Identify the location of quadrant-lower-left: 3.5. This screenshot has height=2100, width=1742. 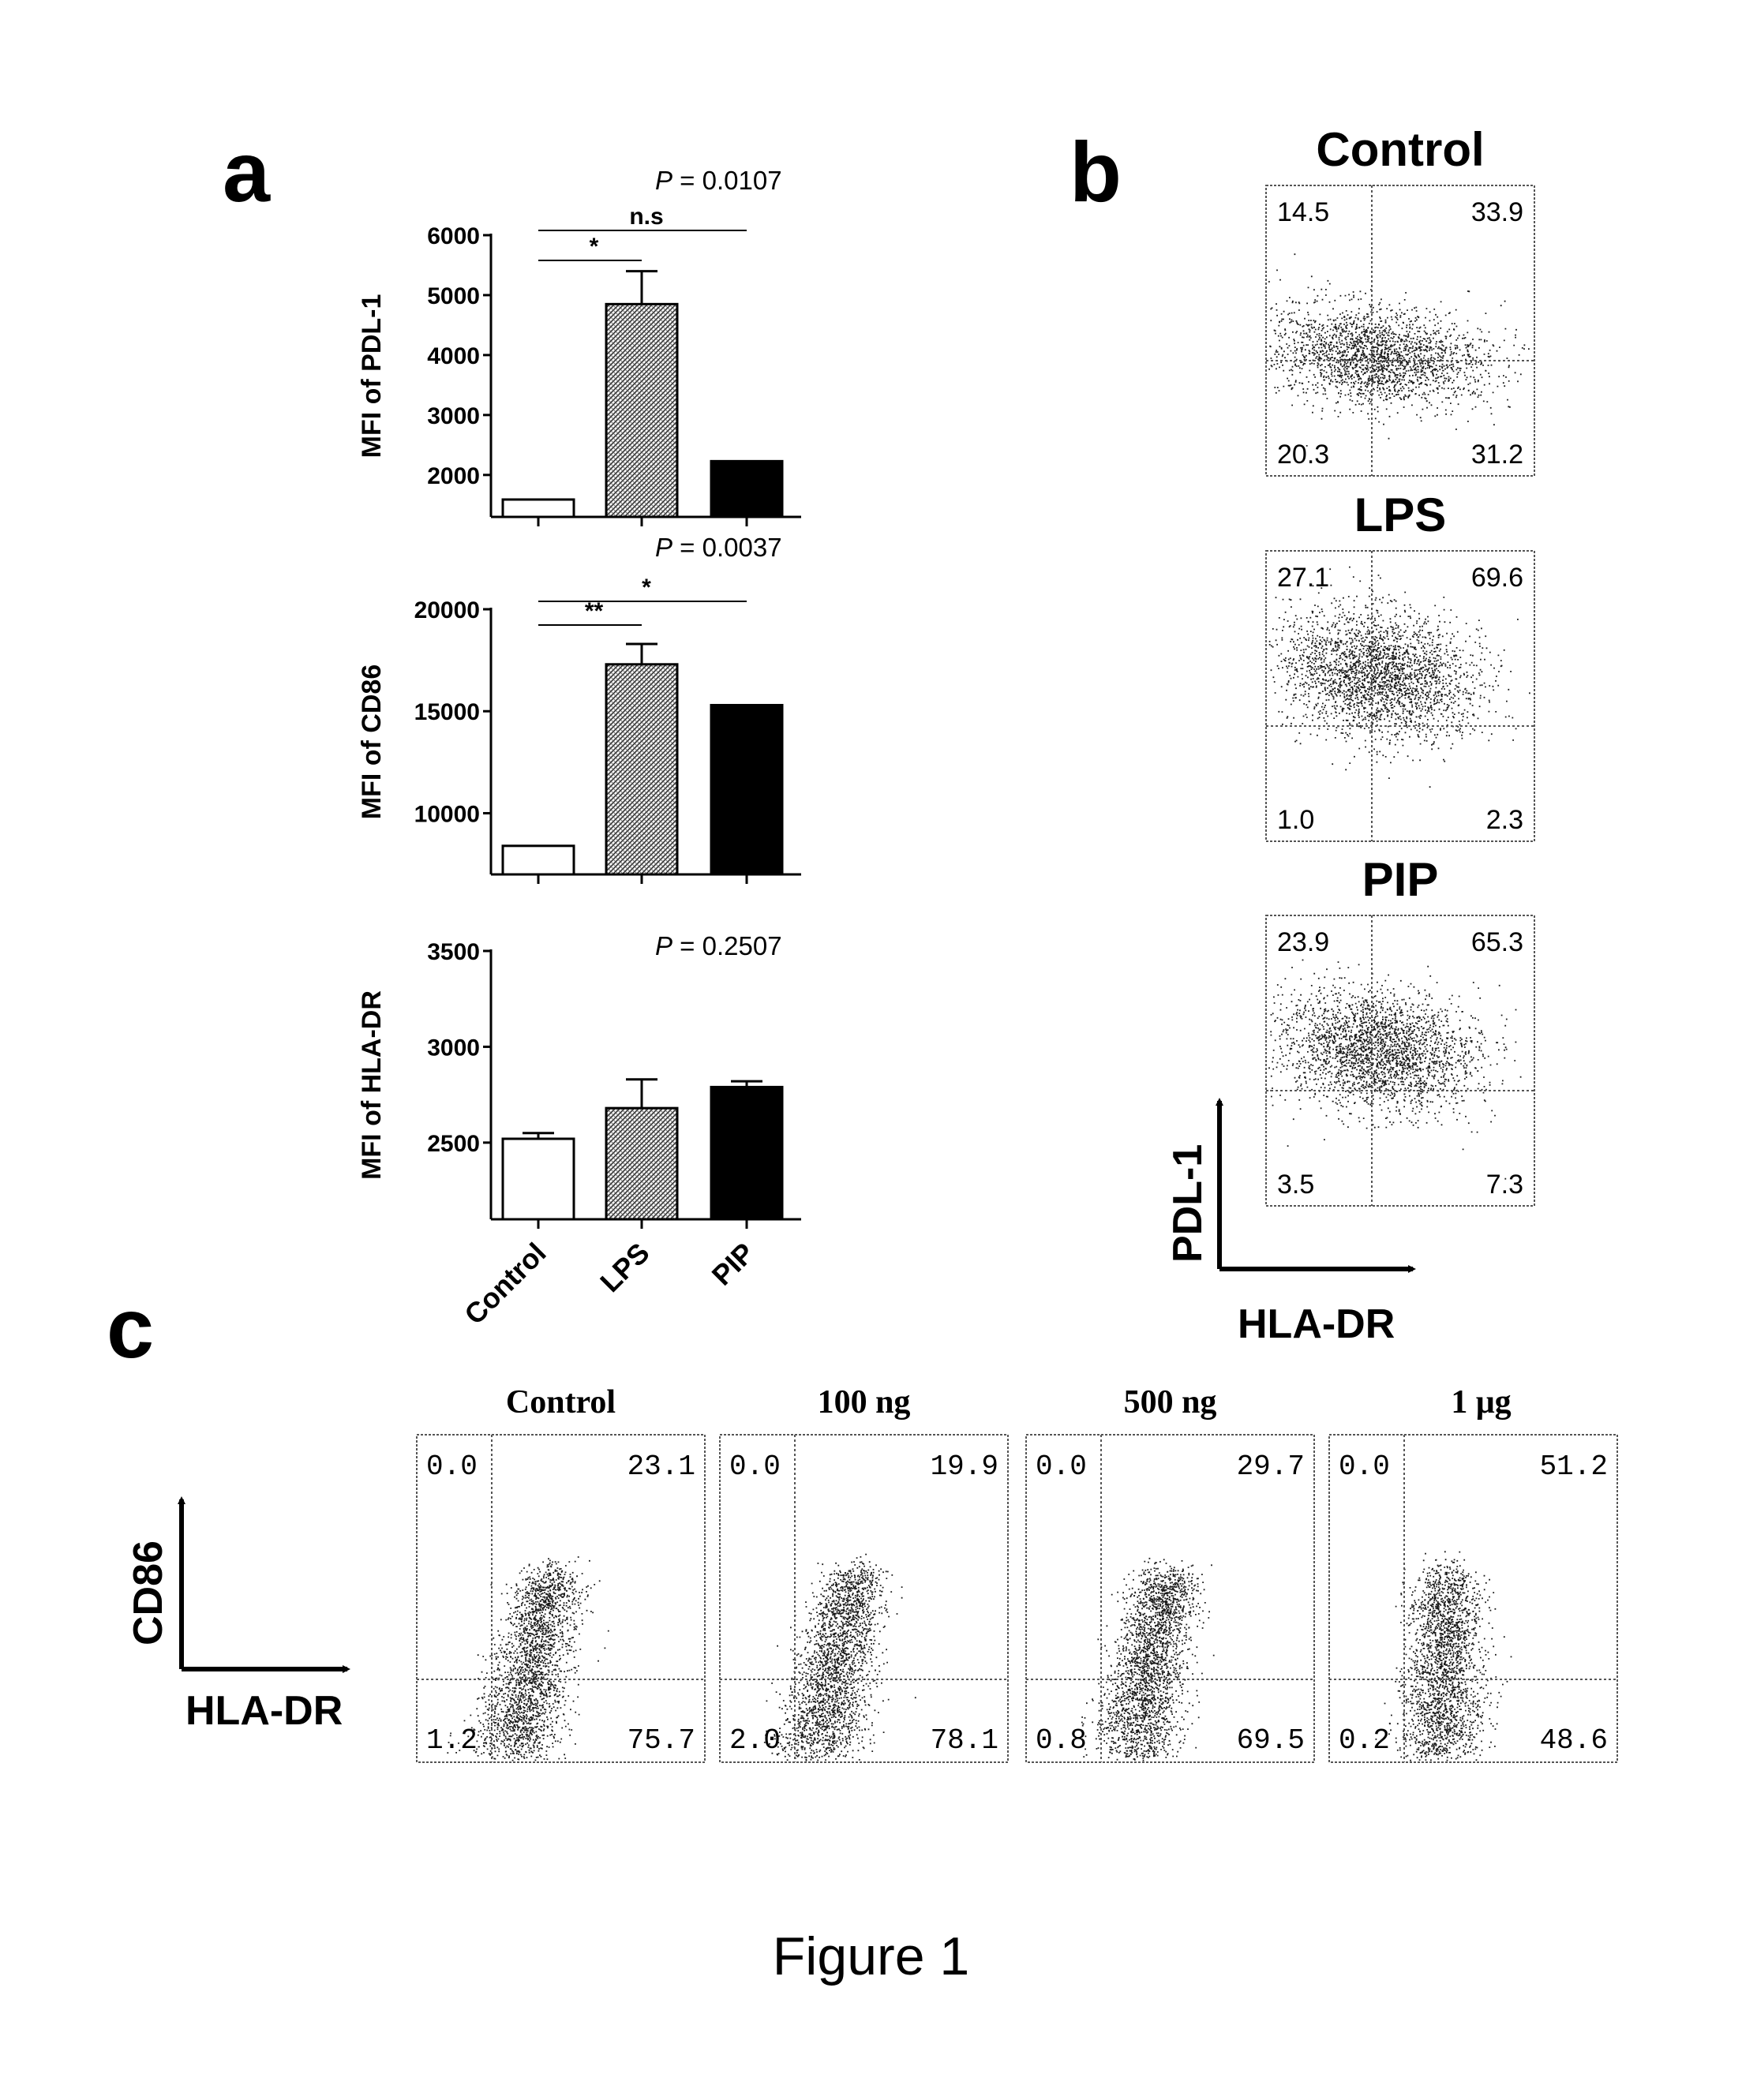
(1295, 1185).